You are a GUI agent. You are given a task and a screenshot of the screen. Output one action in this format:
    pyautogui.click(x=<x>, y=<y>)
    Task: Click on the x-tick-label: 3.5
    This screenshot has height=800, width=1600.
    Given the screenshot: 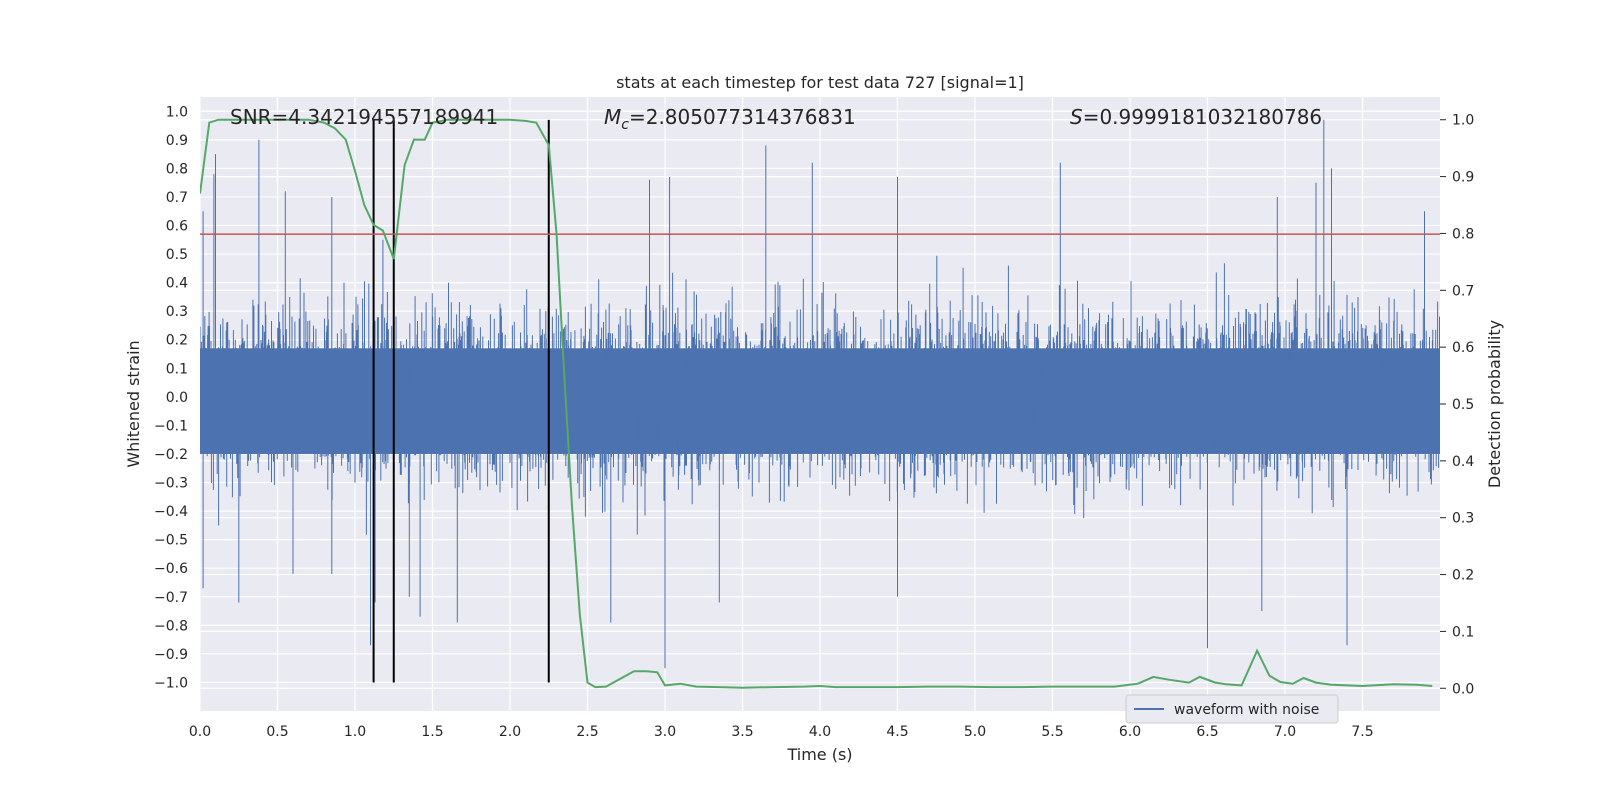 What is the action you would take?
    pyautogui.click(x=742, y=732)
    